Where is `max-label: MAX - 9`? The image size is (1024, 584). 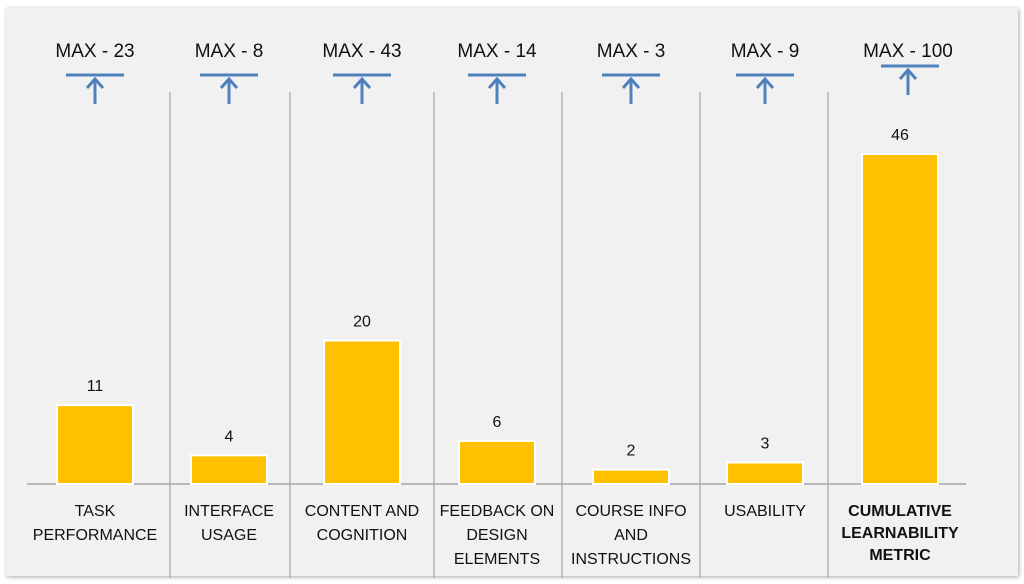
max-label: MAX - 9 is located at coordinates (765, 51).